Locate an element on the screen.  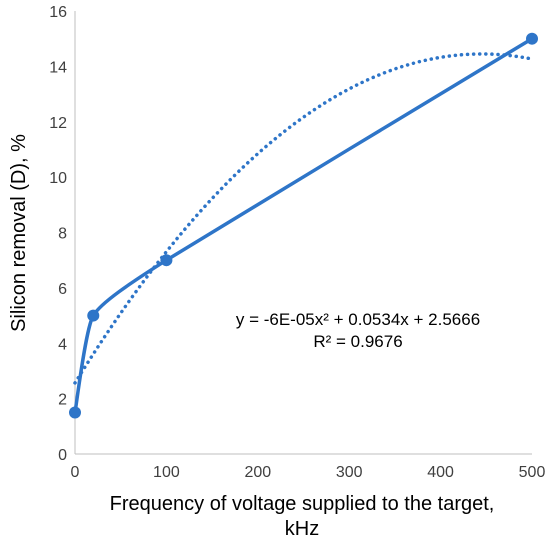
x-tick-label: 200 is located at coordinates (257, 472).